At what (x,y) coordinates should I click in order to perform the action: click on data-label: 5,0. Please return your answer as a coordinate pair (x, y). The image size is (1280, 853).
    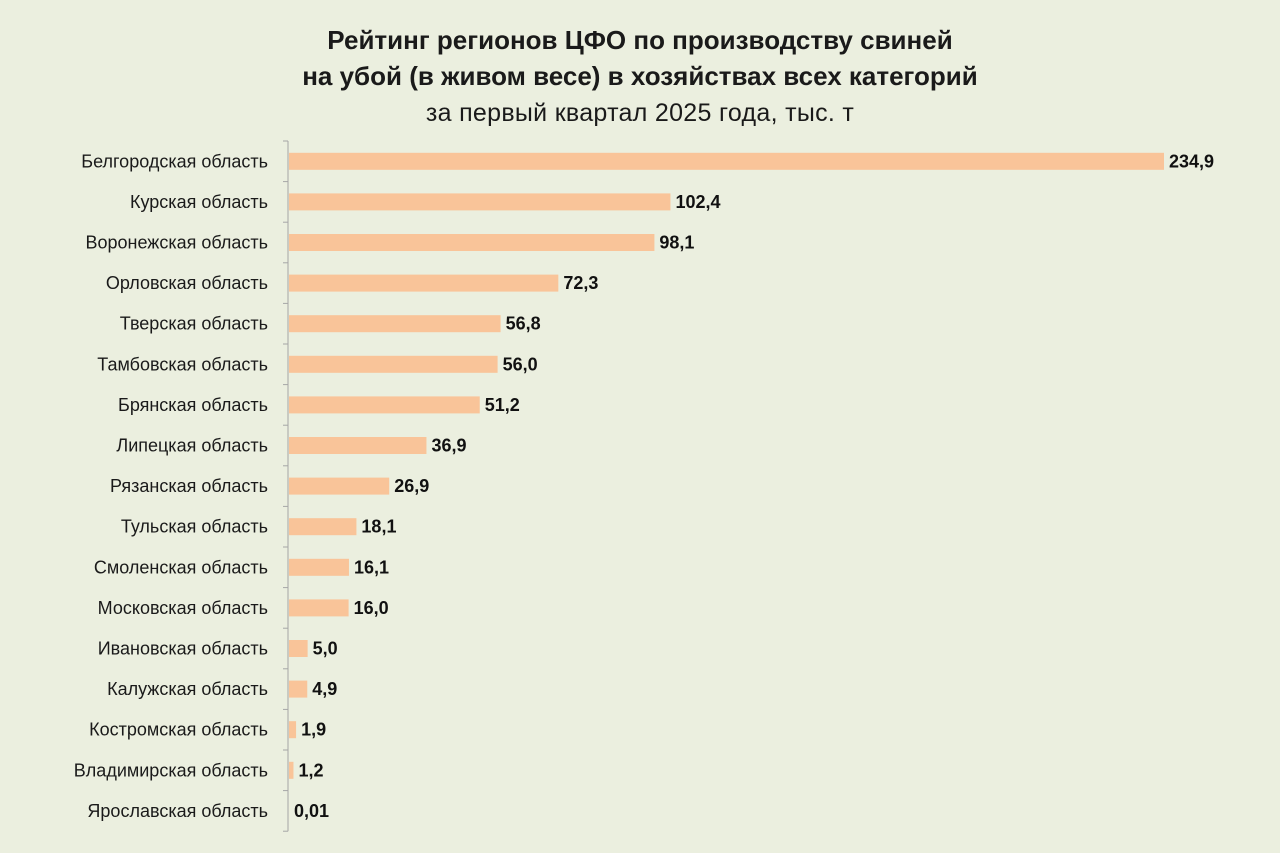
    Looking at the image, I should click on (325, 649).